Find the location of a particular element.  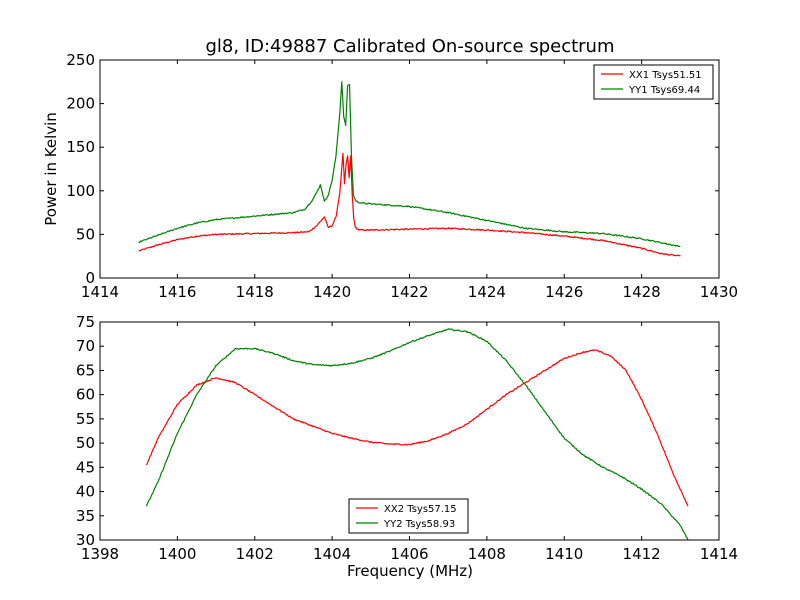

bottom-x-tick-label: 1404 is located at coordinates (332, 554).